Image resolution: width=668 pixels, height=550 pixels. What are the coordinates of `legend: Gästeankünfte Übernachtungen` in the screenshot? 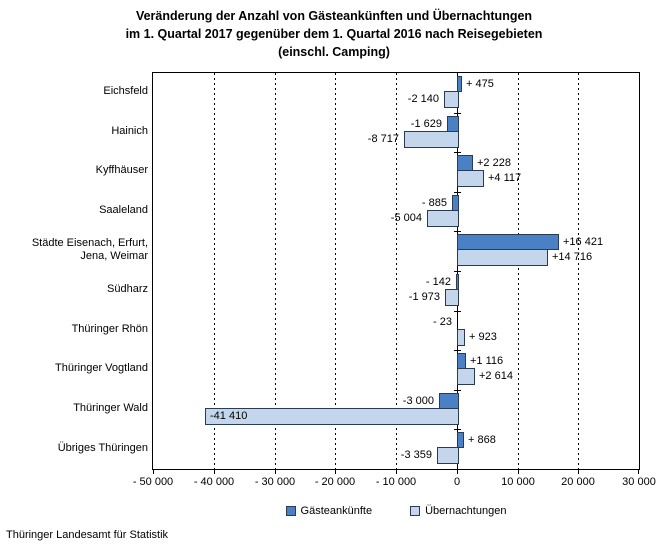 It's located at (396, 511).